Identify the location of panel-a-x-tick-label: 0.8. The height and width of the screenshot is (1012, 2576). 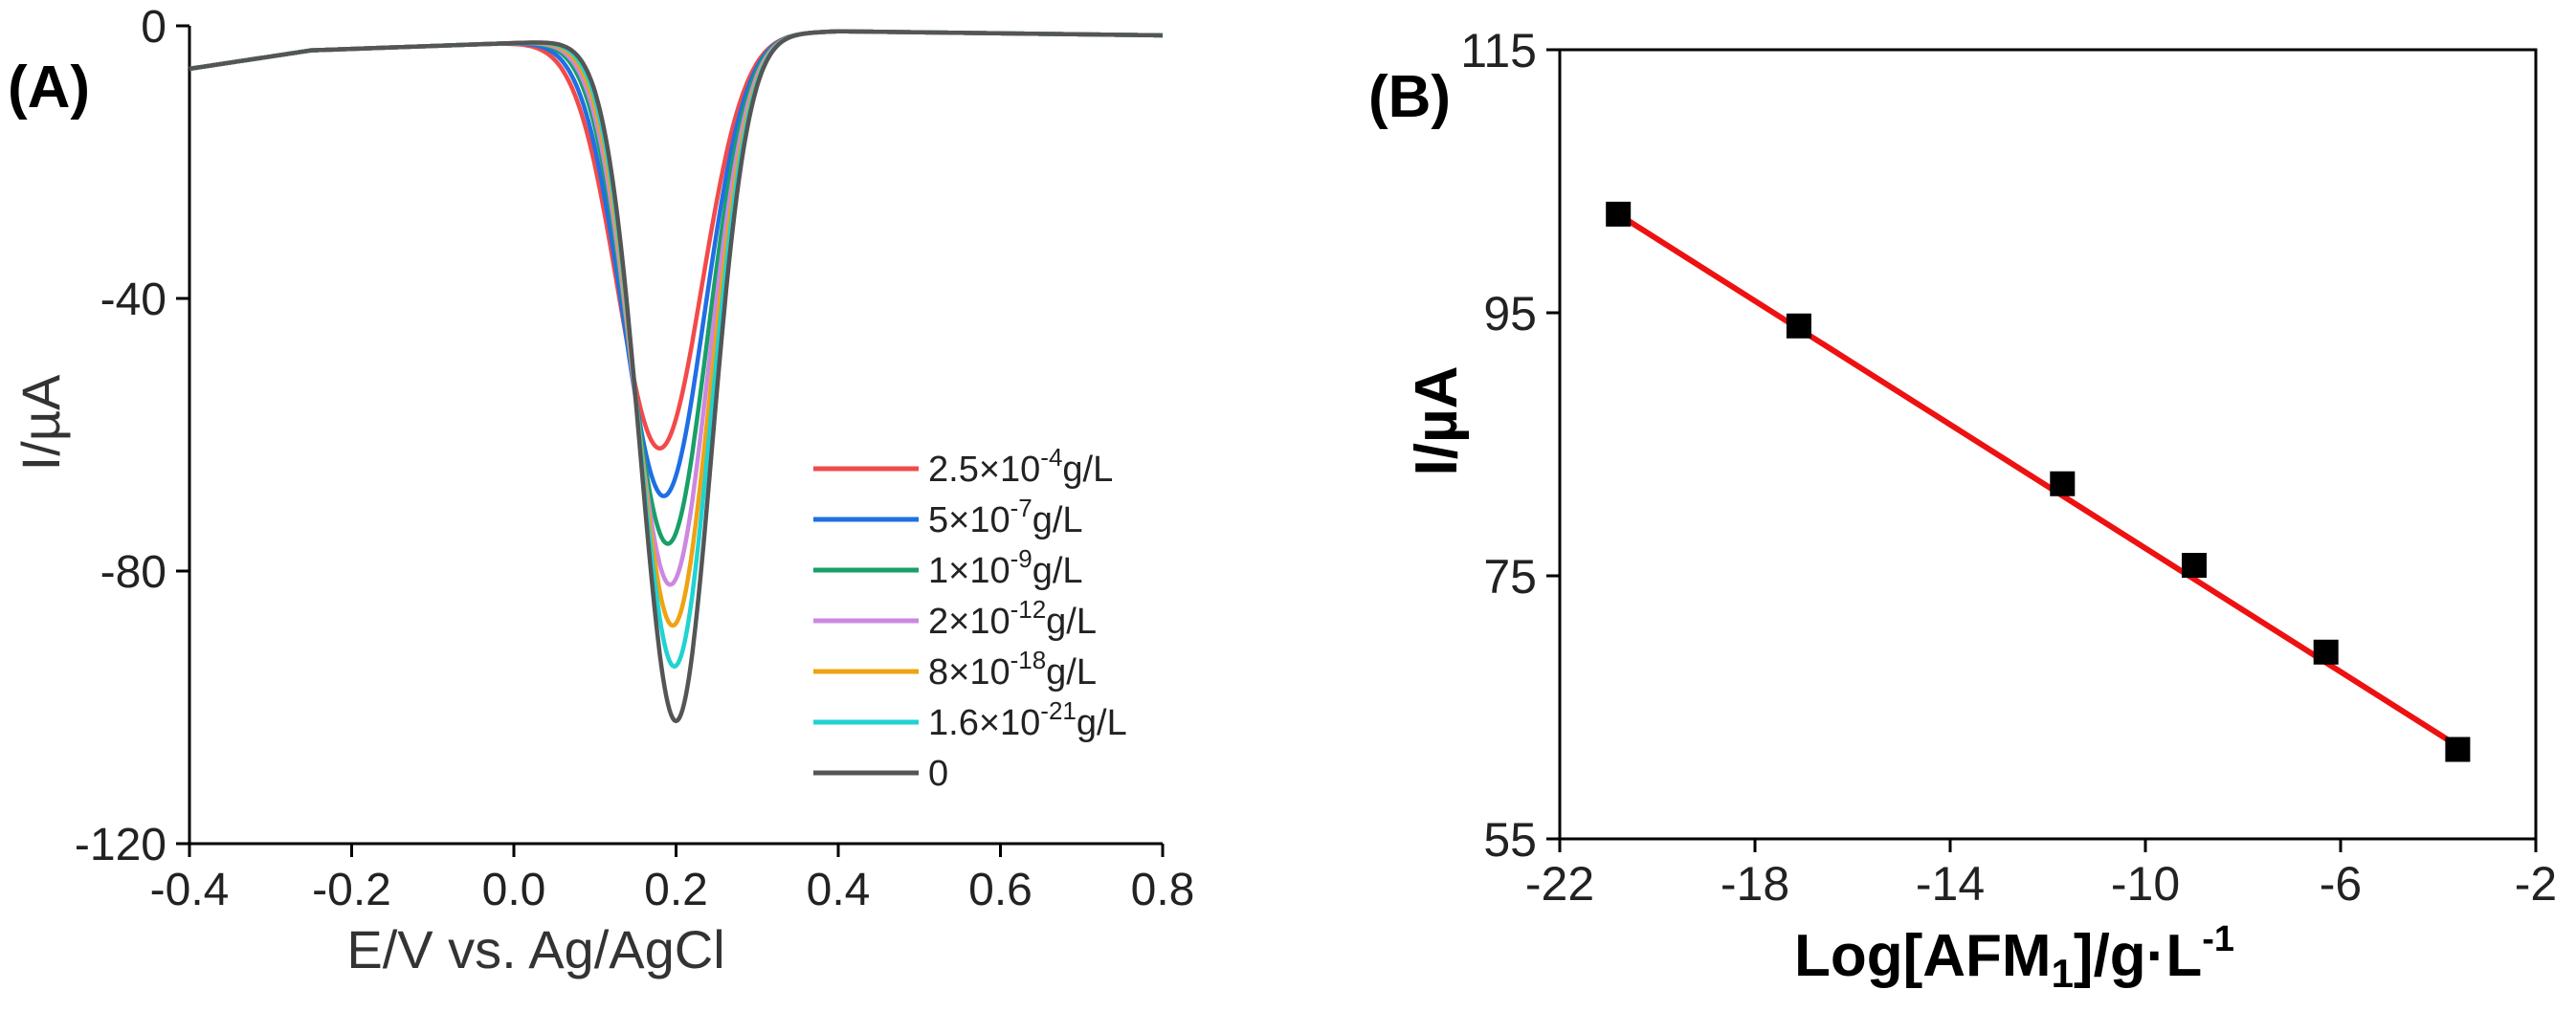
(1163, 890).